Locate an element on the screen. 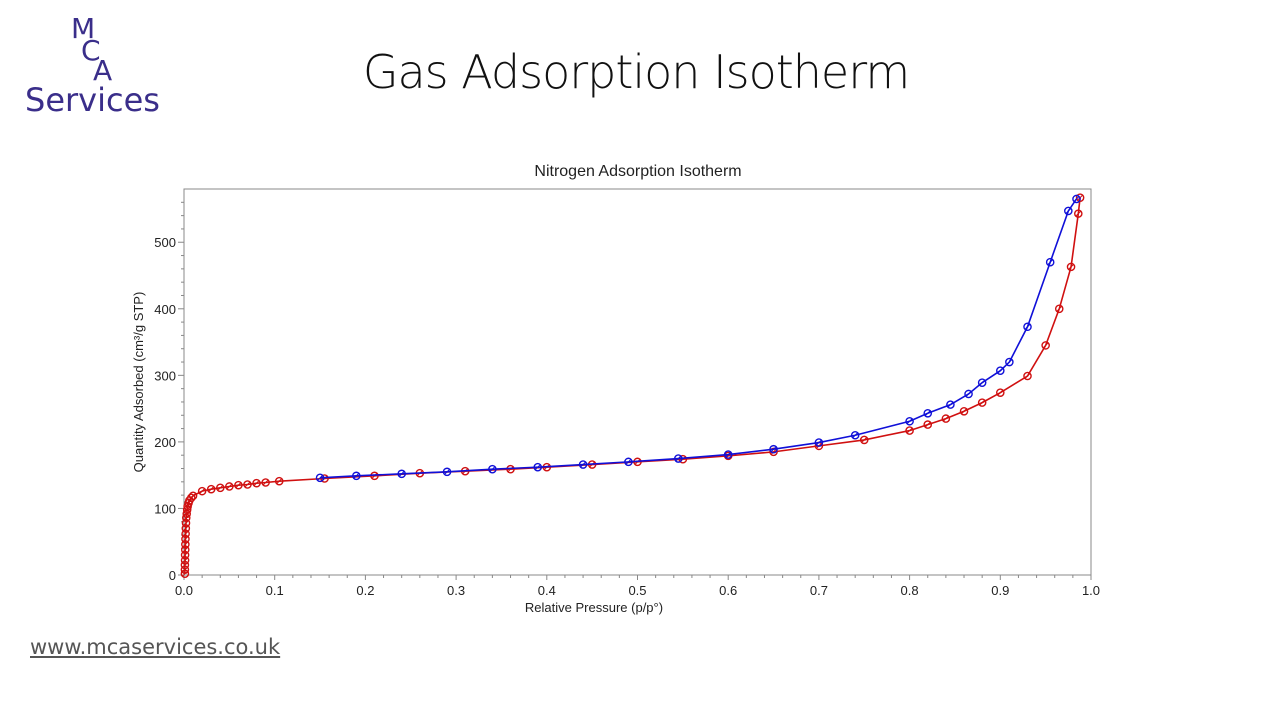 Image resolution: width=1280 pixels, height=720 pixels. y-tick-label: 200 is located at coordinates (165, 442).